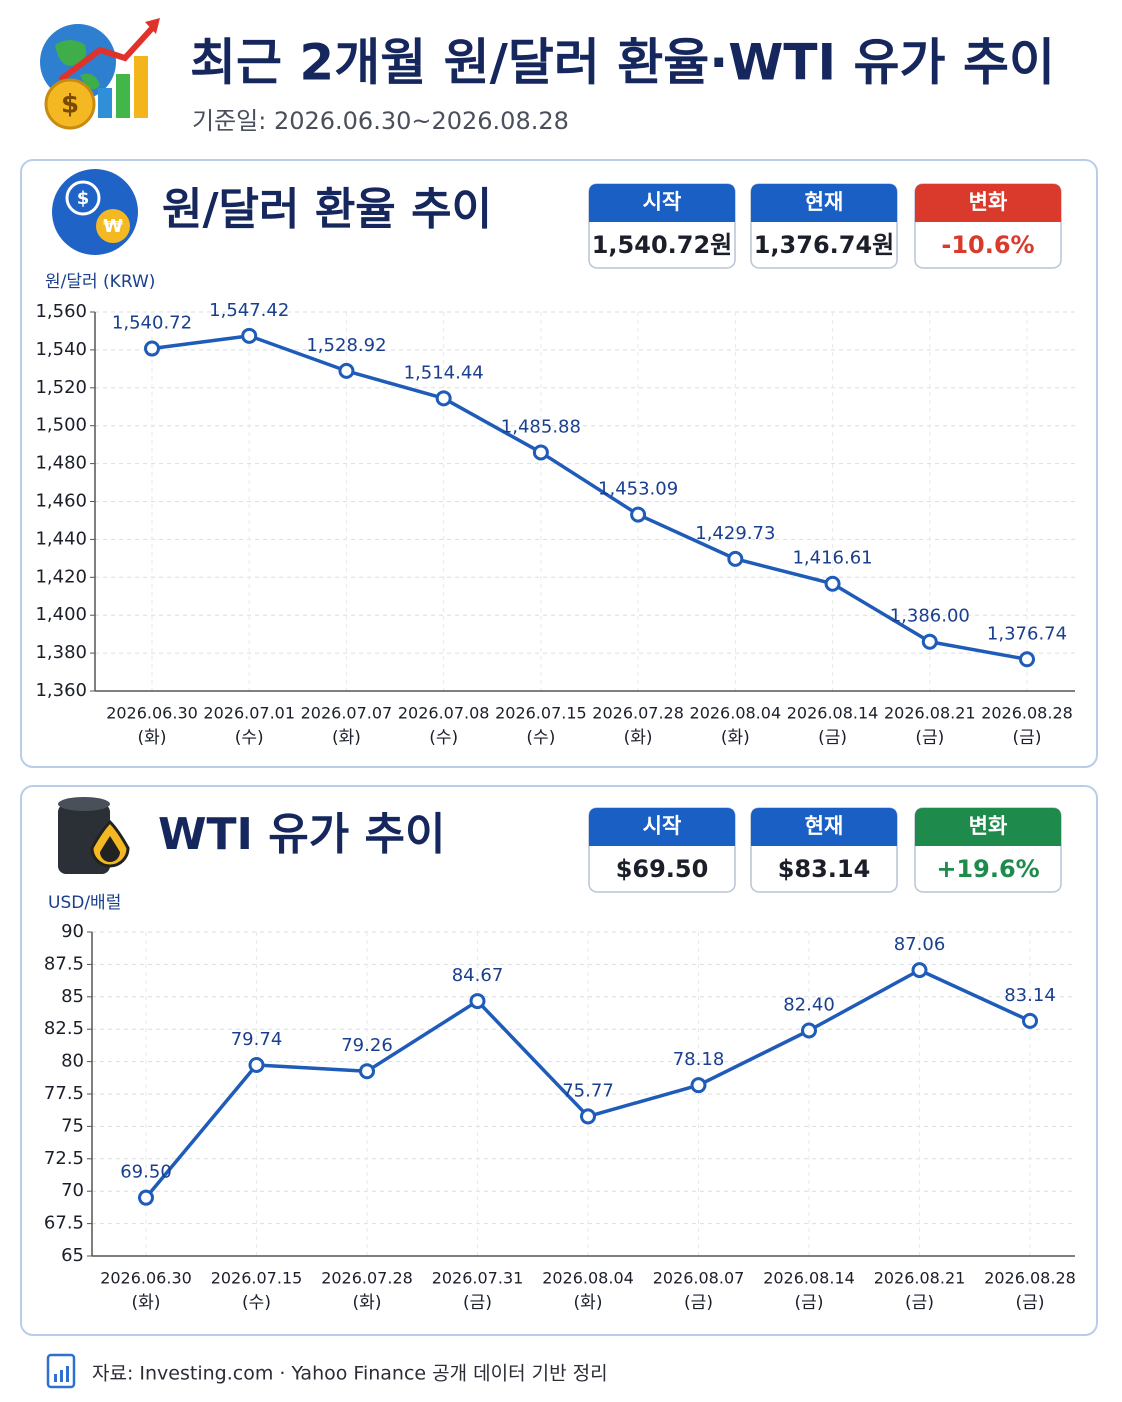  I want to click on x-tick-label: 2026.08.28, so click(1030, 1278).